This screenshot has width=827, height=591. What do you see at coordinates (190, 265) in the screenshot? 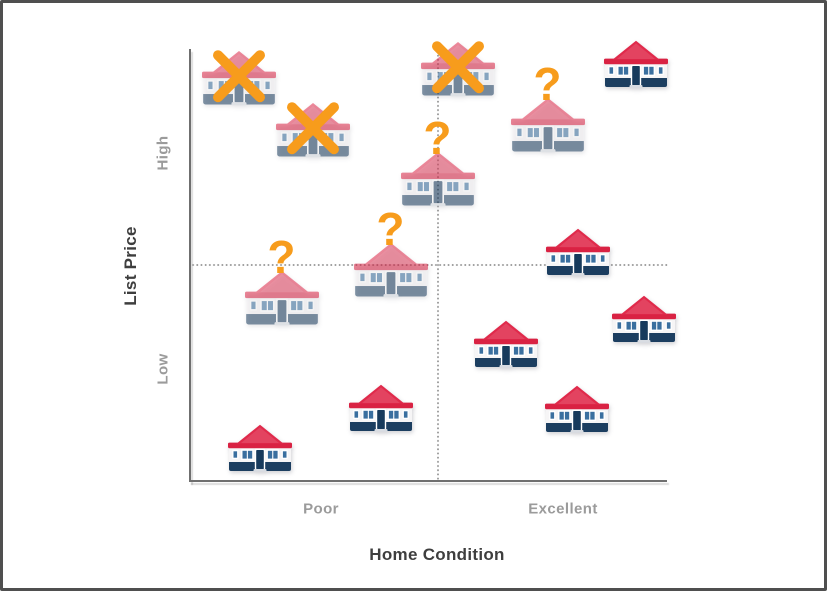
I see `y-axis-line` at bounding box center [190, 265].